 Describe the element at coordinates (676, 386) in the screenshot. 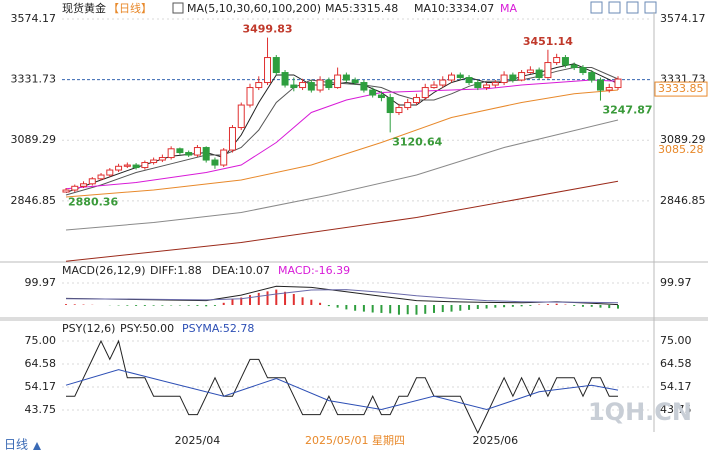

I see `y-tick-label-right: 54.17` at that location.